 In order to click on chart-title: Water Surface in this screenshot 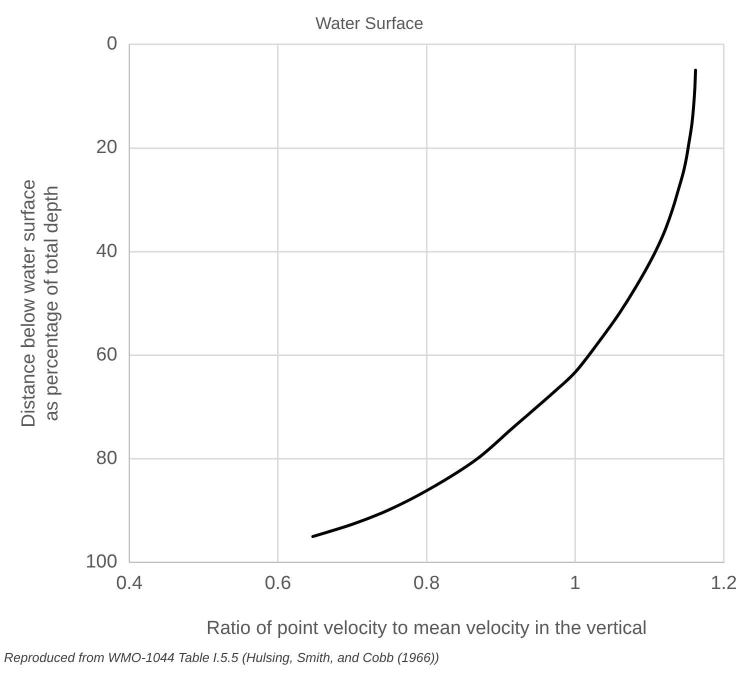, I will do `click(369, 23)`.